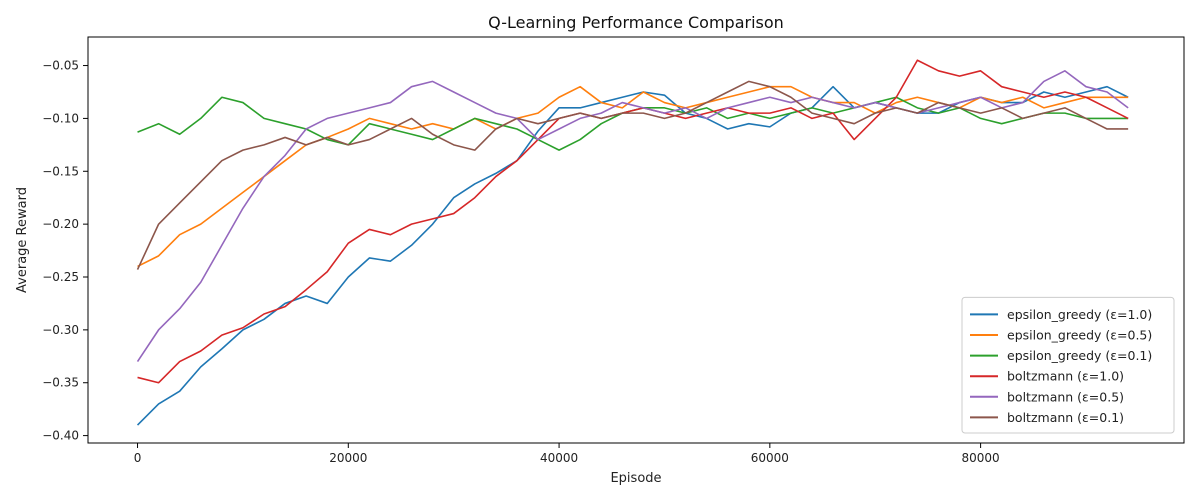 The width and height of the screenshot is (1200, 500). I want to click on y-axis-title: Average Reward, so click(22, 240).